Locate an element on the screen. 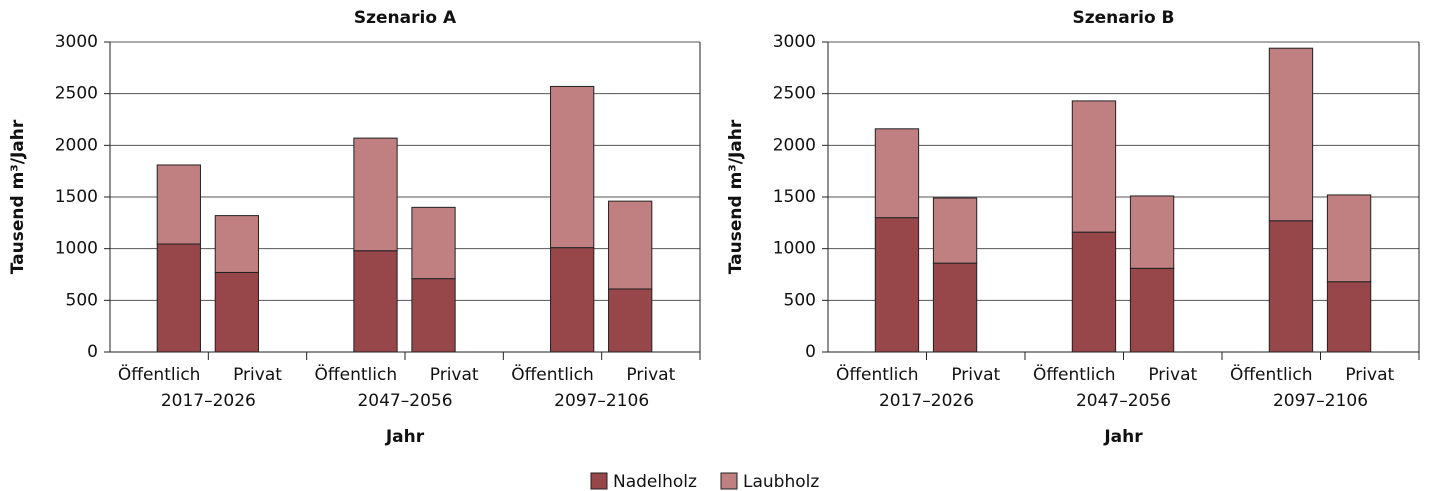  legend-label: Nadelholz is located at coordinates (655, 481).